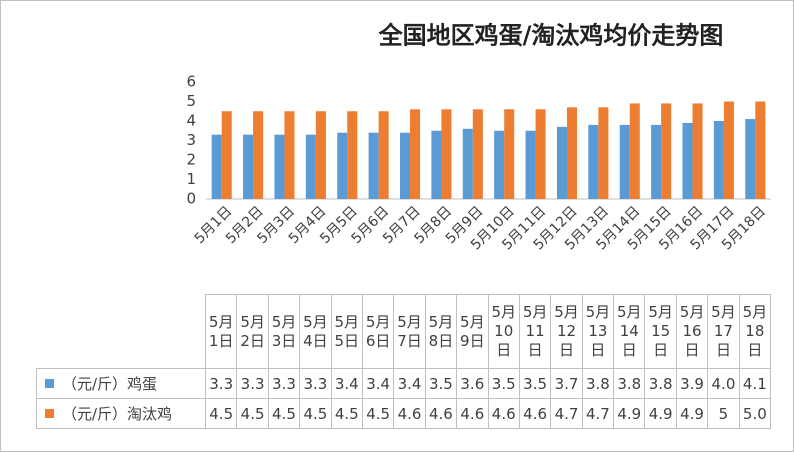 Image resolution: width=794 pixels, height=452 pixels. I want to click on table-header: 5月10日, so click(504, 331).